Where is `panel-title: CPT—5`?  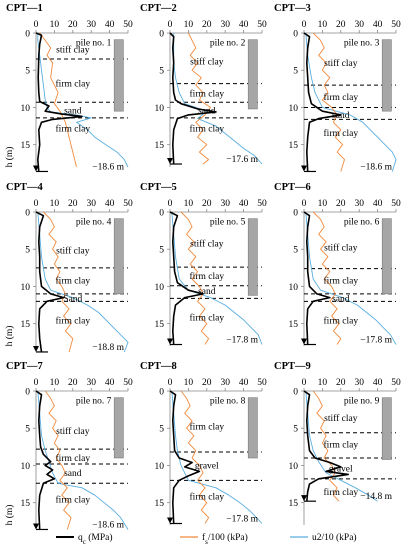 panel-title: CPT—5 is located at coordinates (158, 187).